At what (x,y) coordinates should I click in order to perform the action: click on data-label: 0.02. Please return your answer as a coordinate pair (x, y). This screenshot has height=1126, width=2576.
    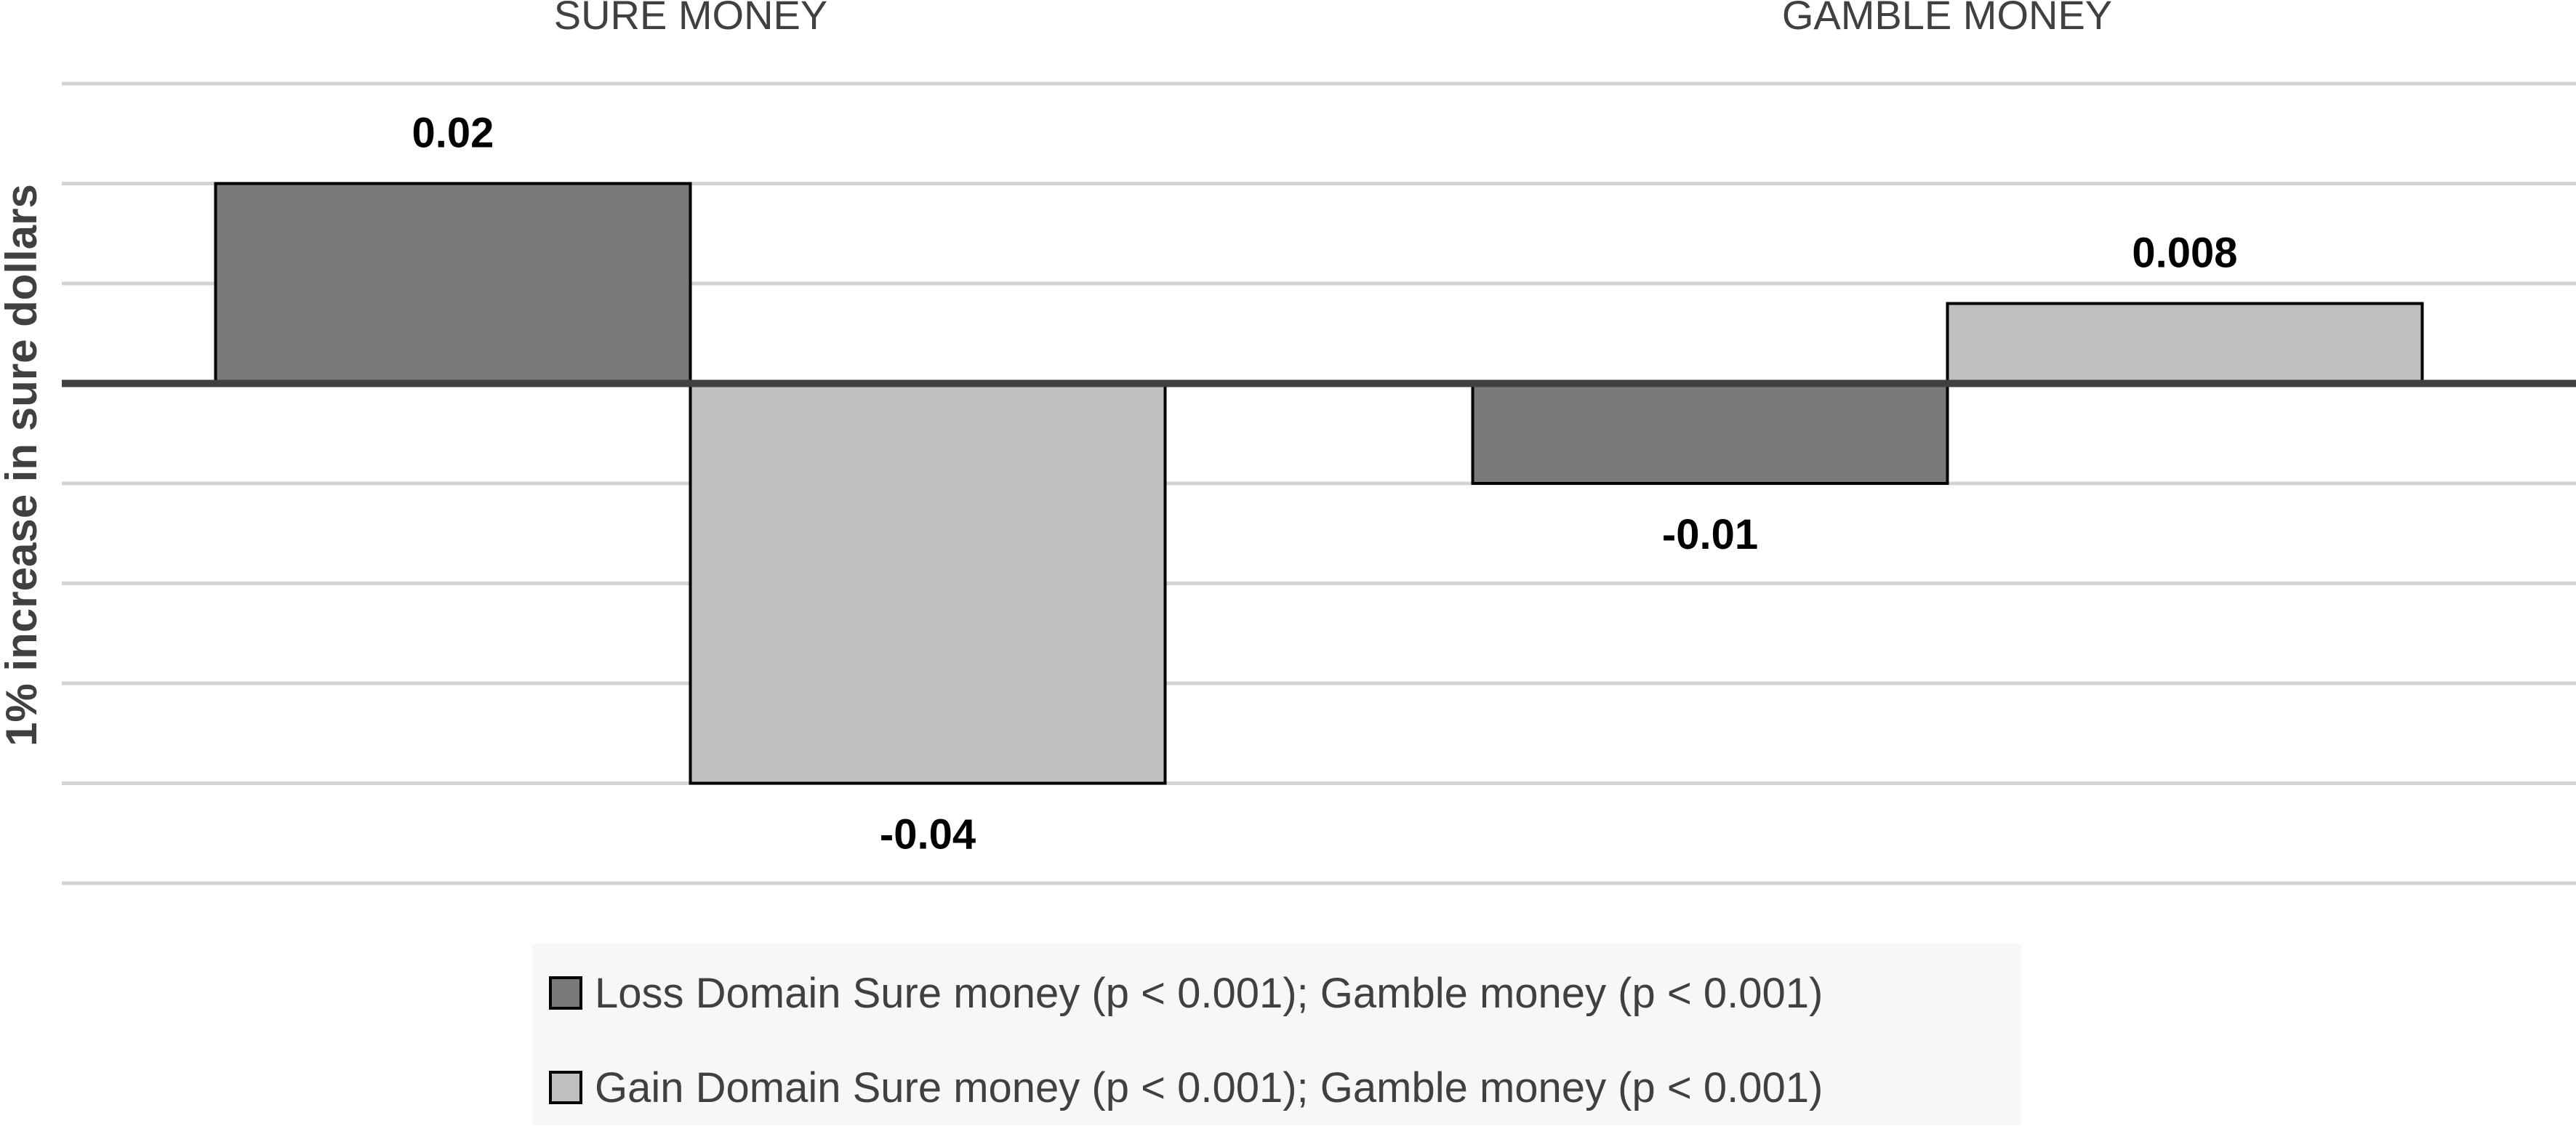
    Looking at the image, I should click on (453, 133).